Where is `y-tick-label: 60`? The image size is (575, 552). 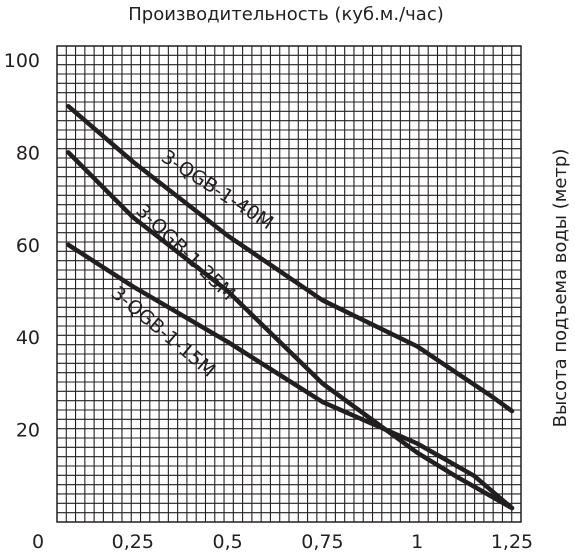
y-tick-label: 60 is located at coordinates (28, 246).